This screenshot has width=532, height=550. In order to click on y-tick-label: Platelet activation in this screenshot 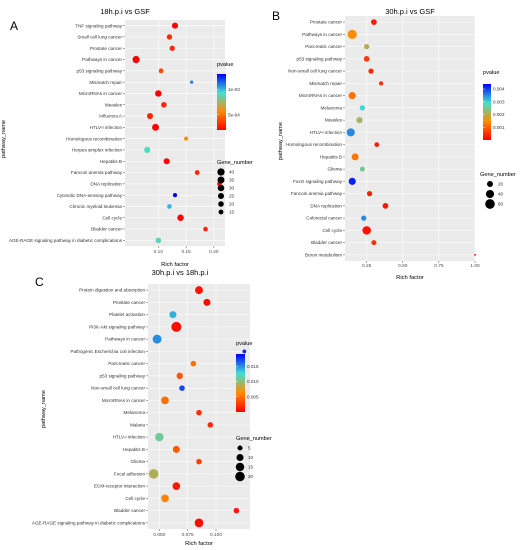, I will do `click(127, 314)`.